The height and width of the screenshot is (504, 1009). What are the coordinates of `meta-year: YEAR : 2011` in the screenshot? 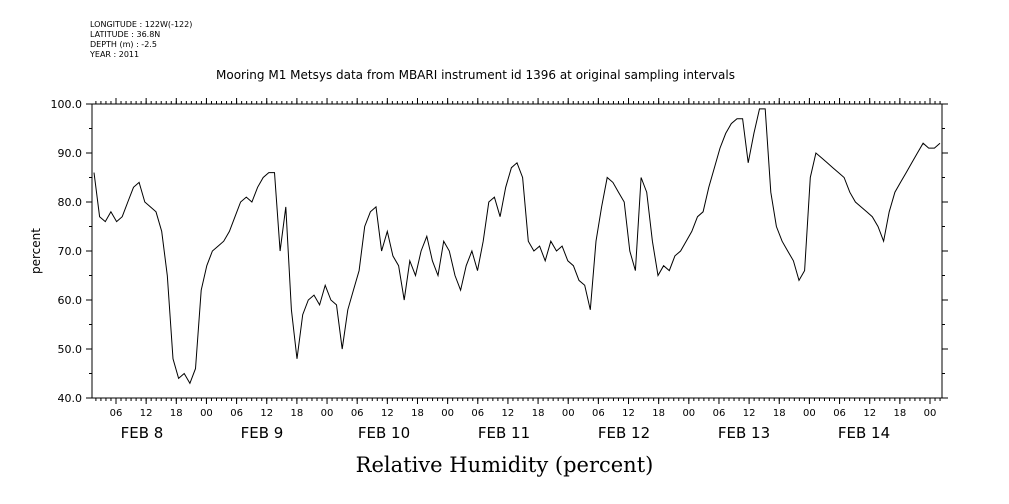 It's located at (115, 54).